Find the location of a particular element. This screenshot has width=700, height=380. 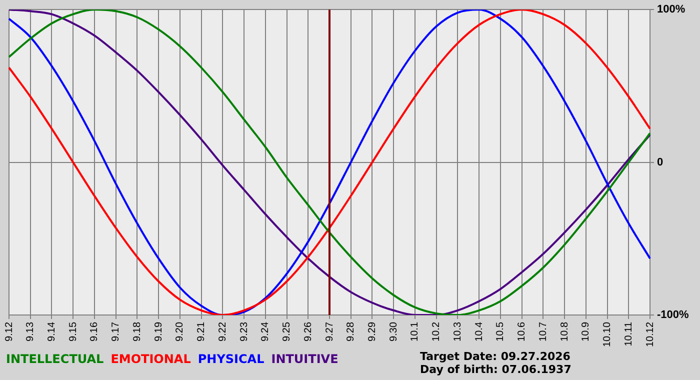

x-tick-label: 10.9 is located at coordinates (586, 332).